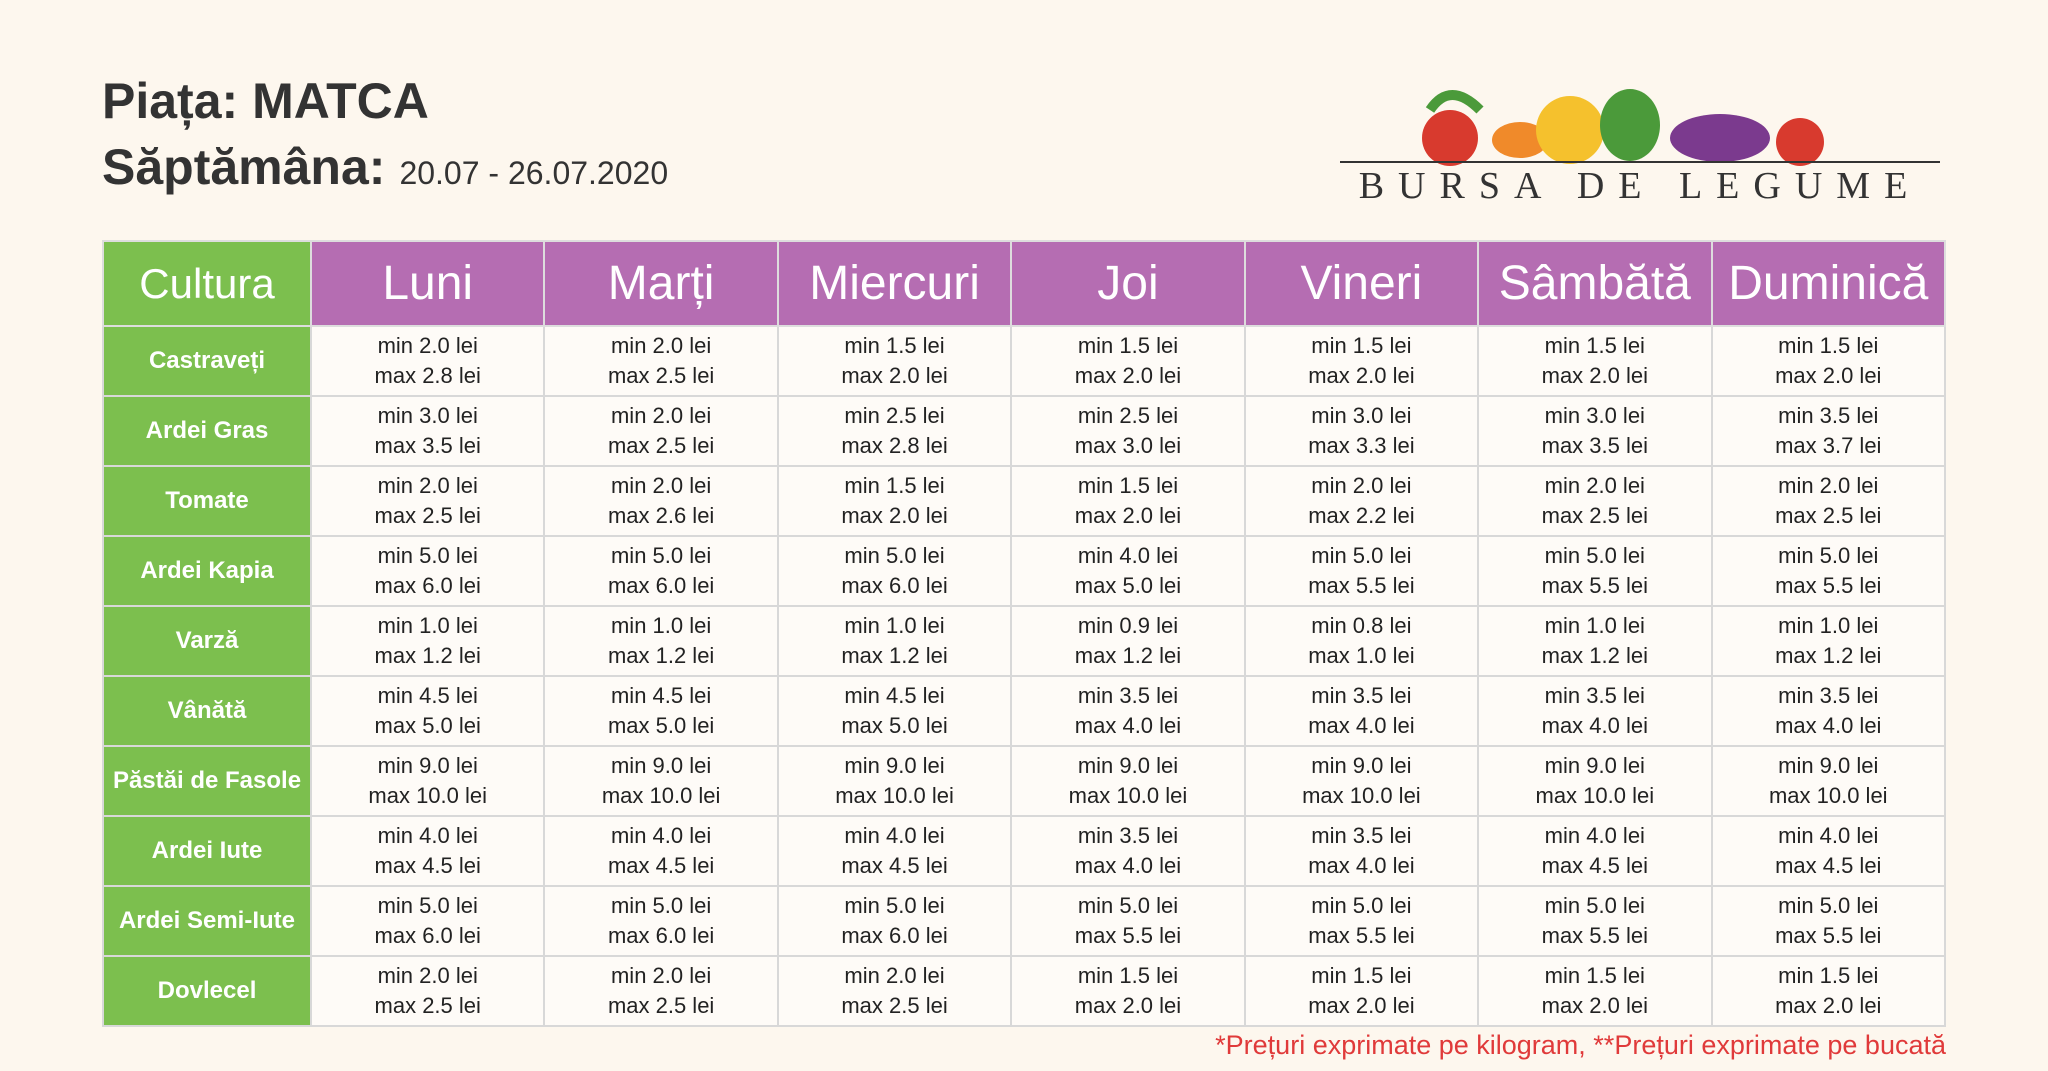 This screenshot has height=1071, width=2048. Describe the element at coordinates (1128, 283) in the screenshot. I see `column-header: Joi` at that location.